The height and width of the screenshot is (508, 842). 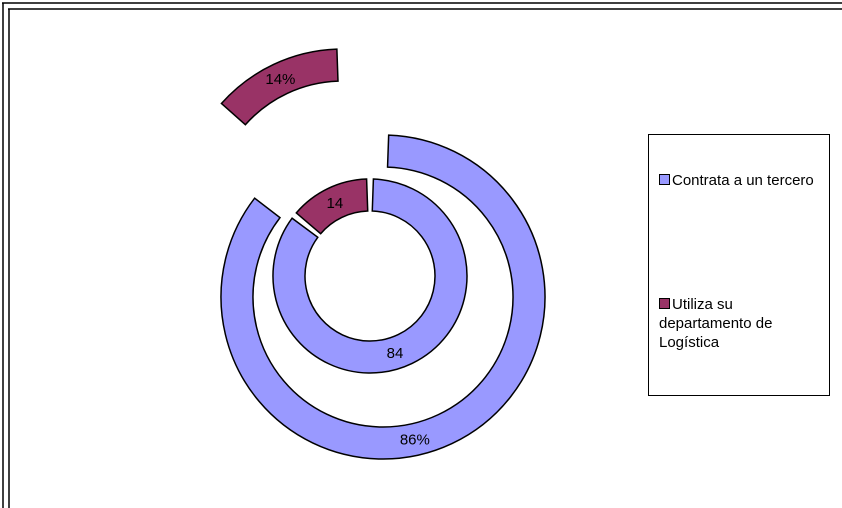 I want to click on data-label-inner-contrata: 84, so click(x=395, y=353).